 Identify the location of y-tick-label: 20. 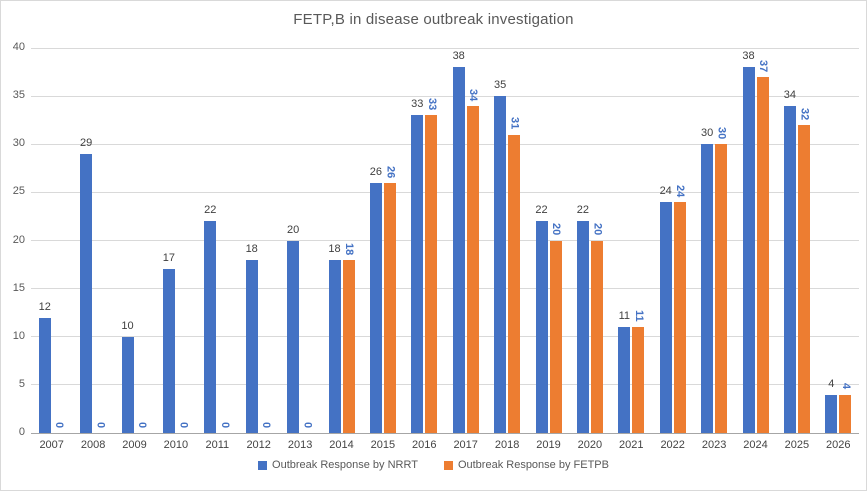
(18, 239).